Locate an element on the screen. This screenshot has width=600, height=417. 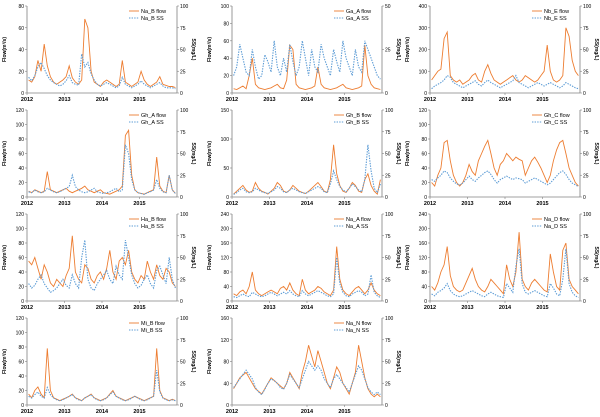
y-tick-label: 150 is located at coordinates (225, 111).